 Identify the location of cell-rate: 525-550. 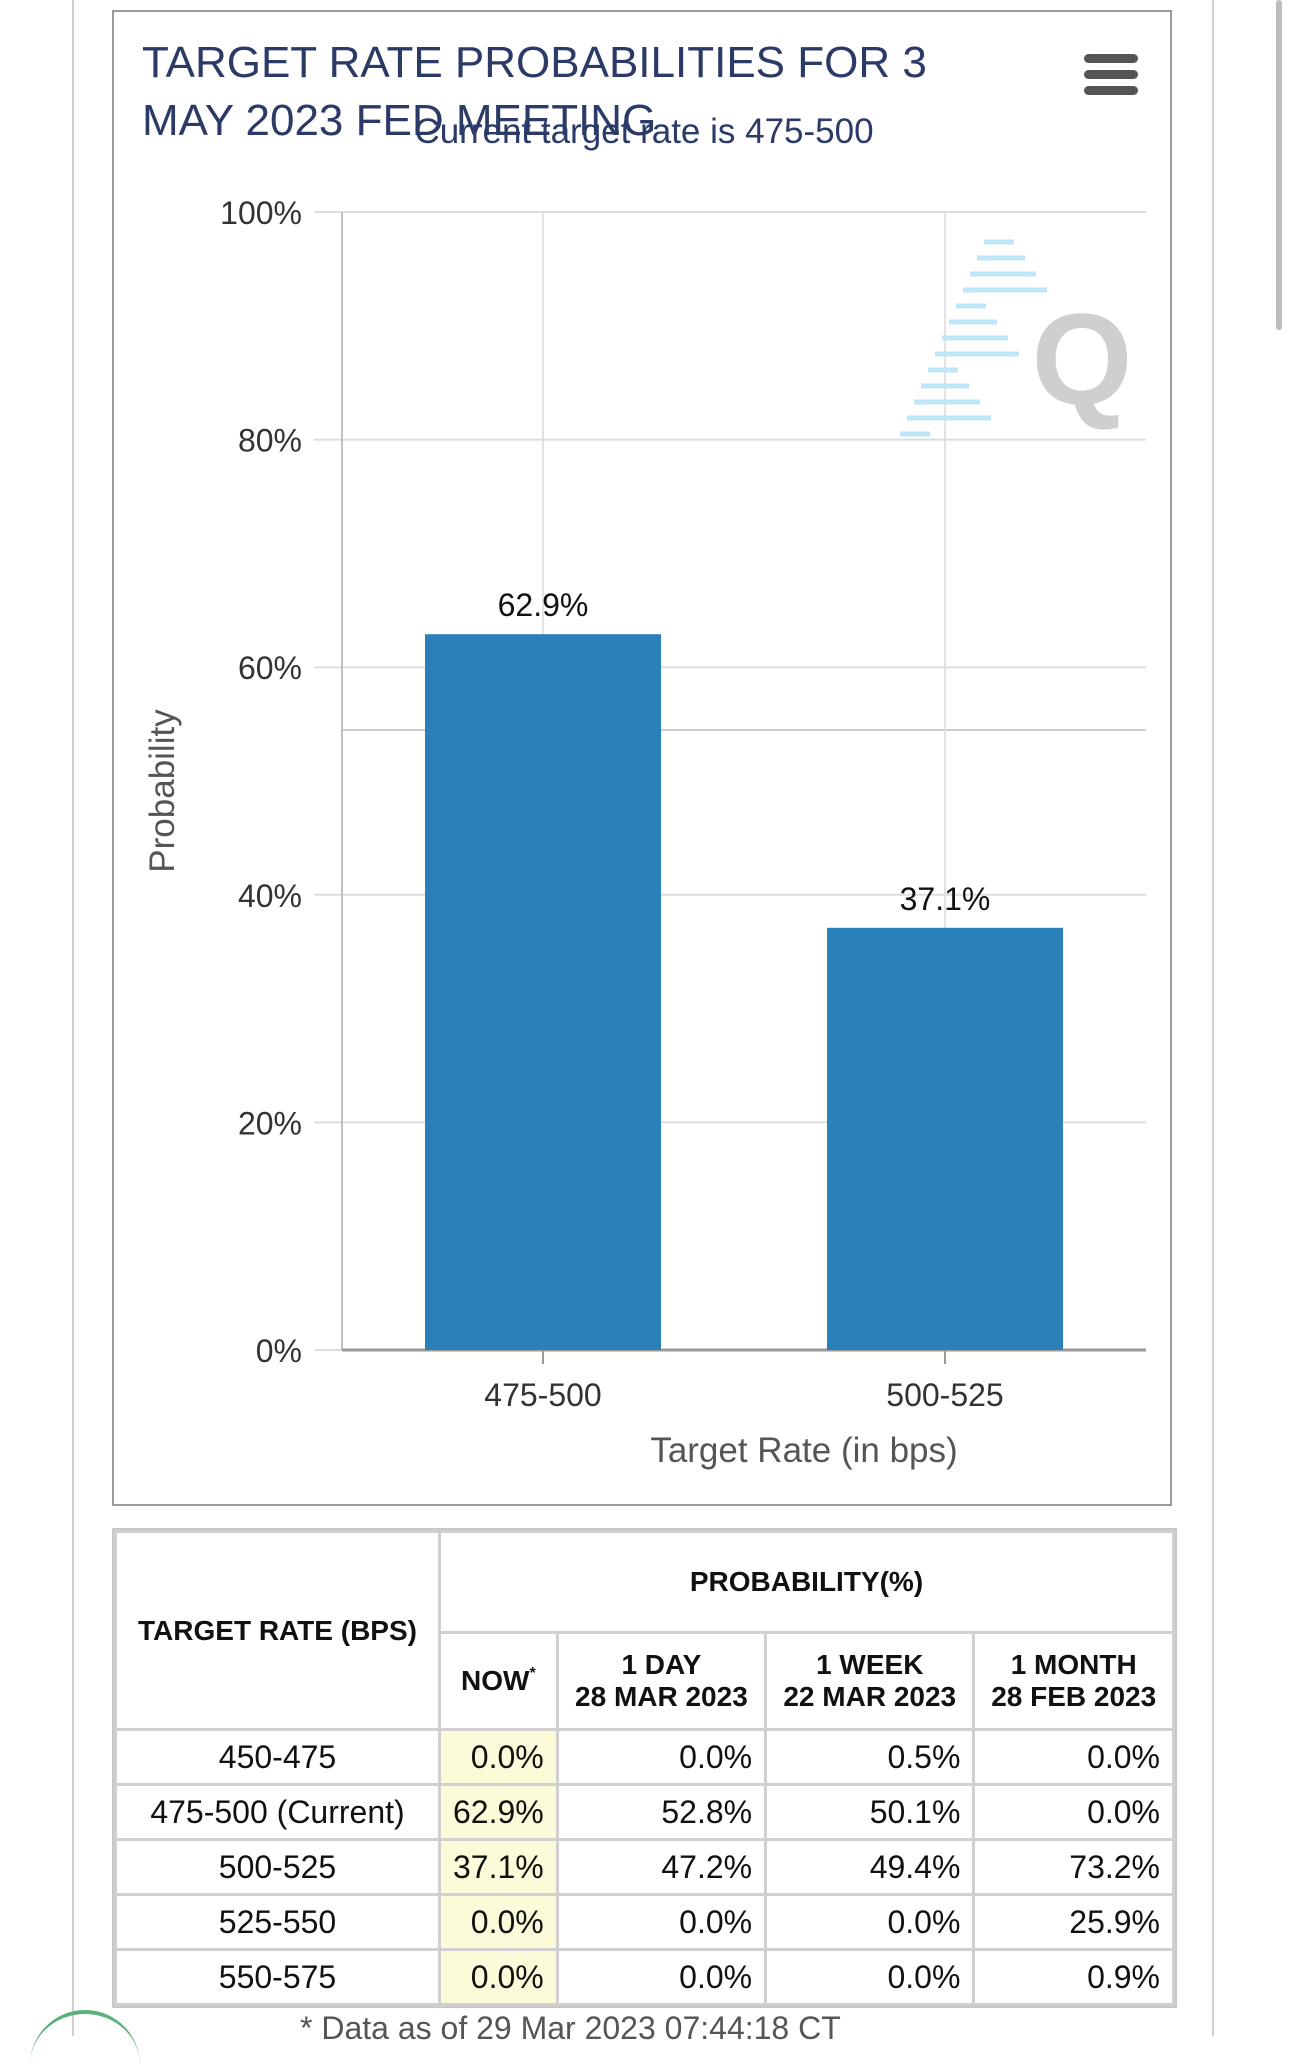
(277, 1922).